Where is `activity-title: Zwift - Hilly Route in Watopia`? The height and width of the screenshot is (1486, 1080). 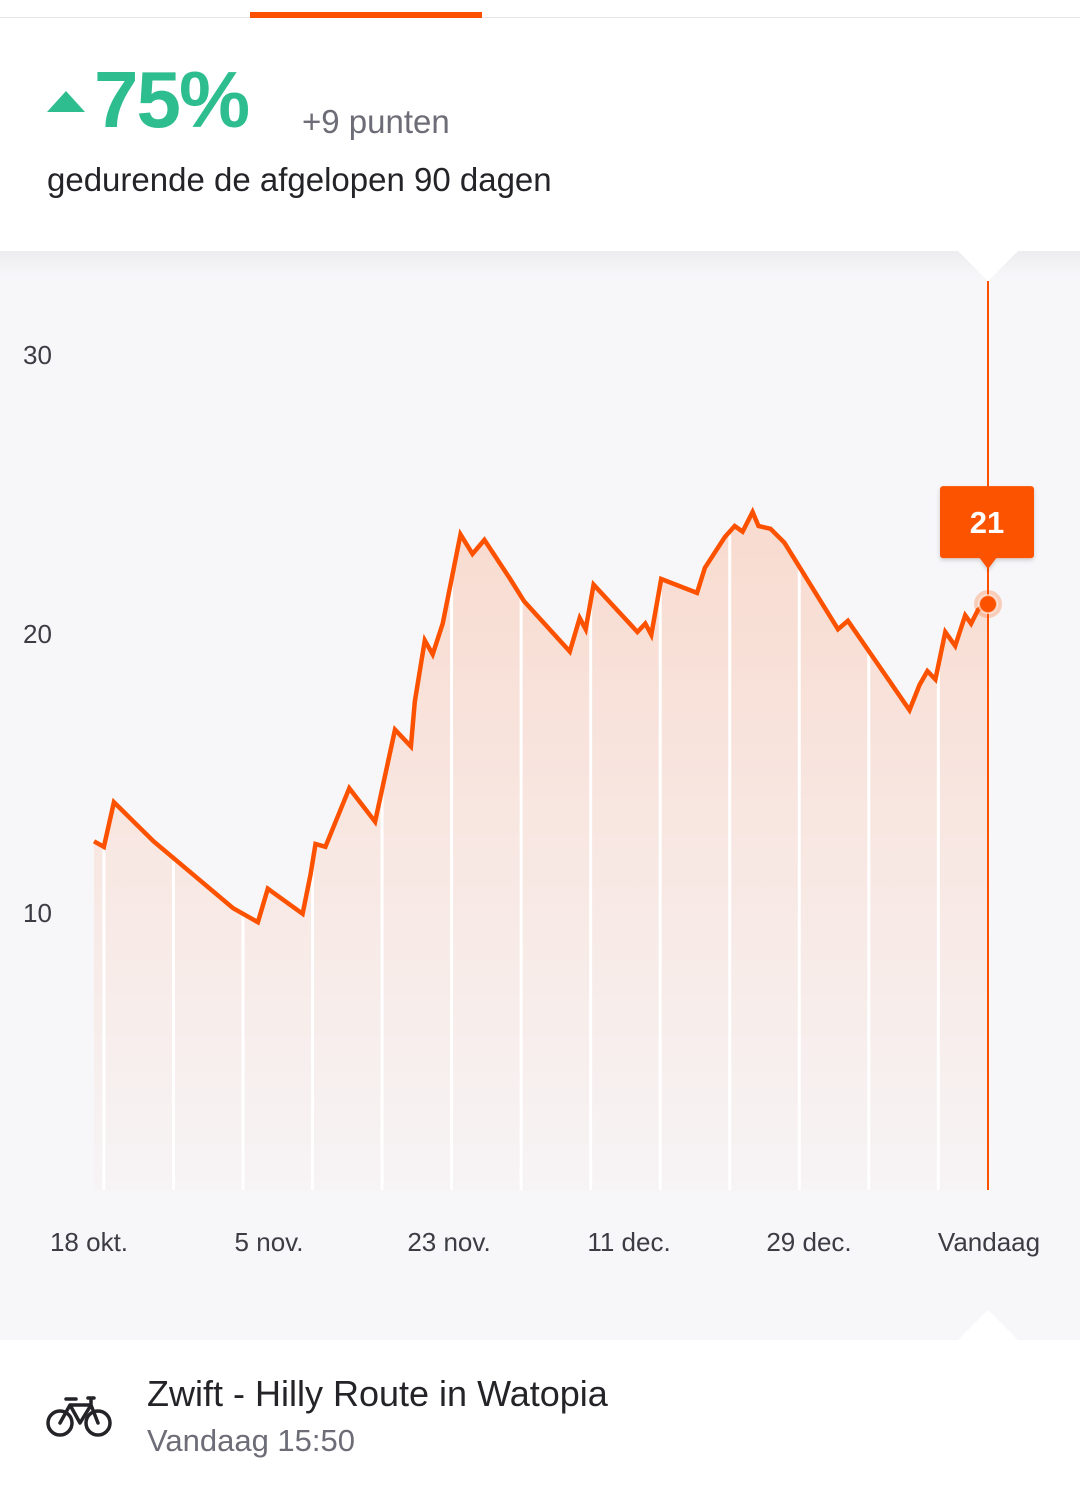
activity-title: Zwift - Hilly Route in Watopia is located at coordinates (377, 1393).